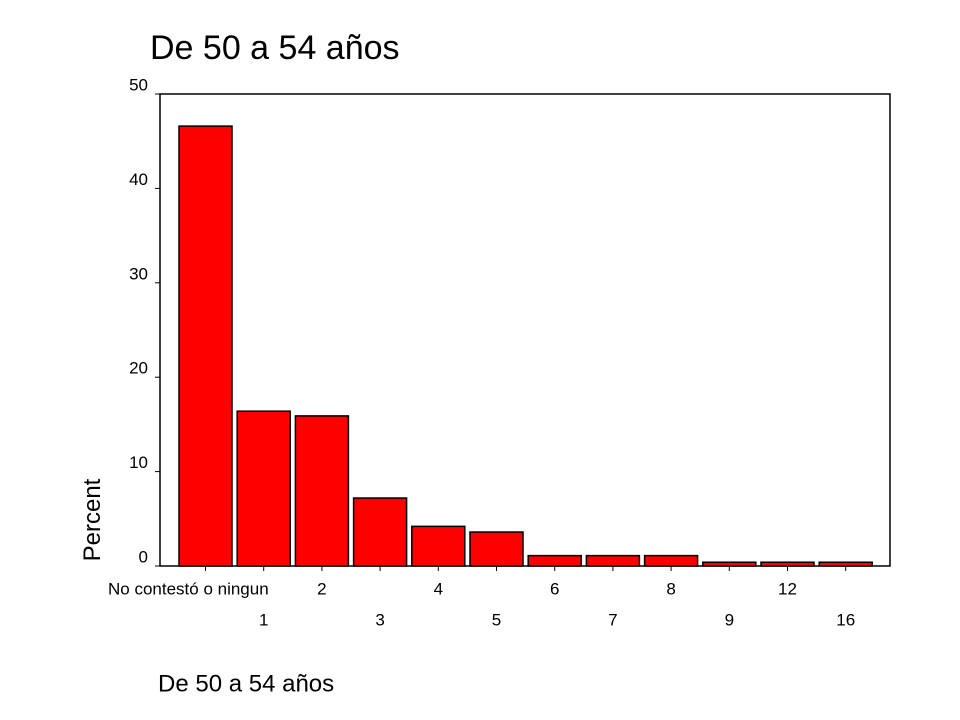 Image resolution: width=960 pixels, height=720 pixels. Describe the element at coordinates (246, 683) in the screenshot. I see `x-axis-label: De 50 a 54 años` at that location.